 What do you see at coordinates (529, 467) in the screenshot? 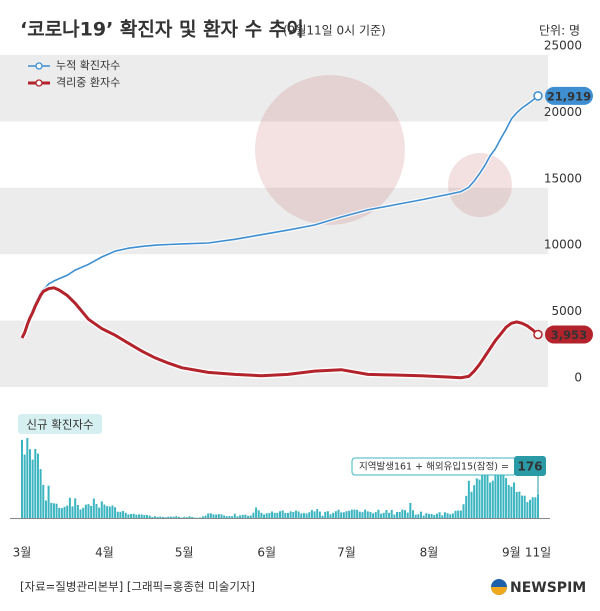
I see `value-label: 176` at bounding box center [529, 467].